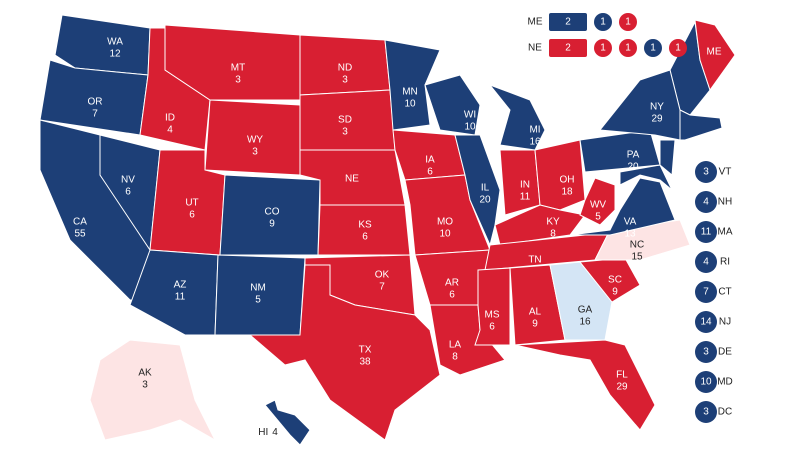 The image size is (790, 463). What do you see at coordinates (567, 180) in the screenshot?
I see `state-abbr: OH` at bounding box center [567, 180].